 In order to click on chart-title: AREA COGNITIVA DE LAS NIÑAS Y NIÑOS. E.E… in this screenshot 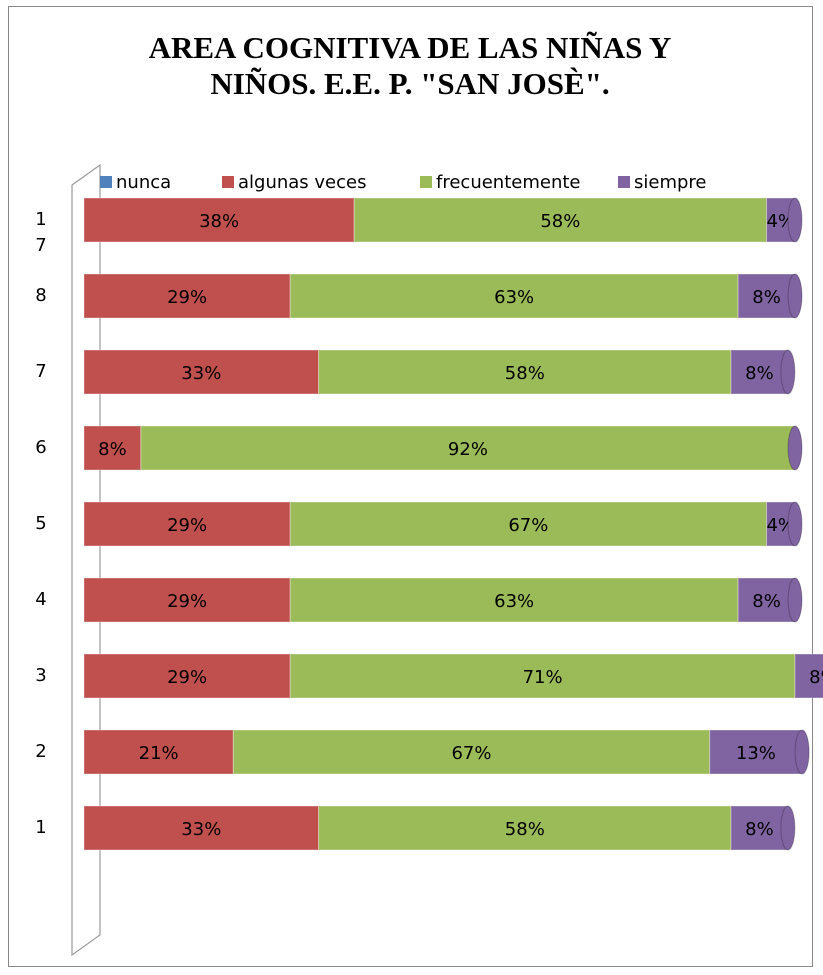, I will do `click(410, 65)`.